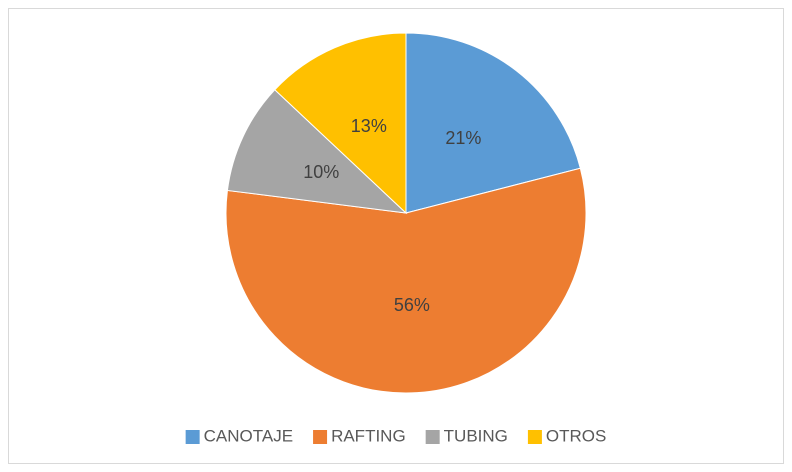 Image resolution: width=792 pixels, height=472 pixels. I want to click on legend-label: RAFTING, so click(368, 435).